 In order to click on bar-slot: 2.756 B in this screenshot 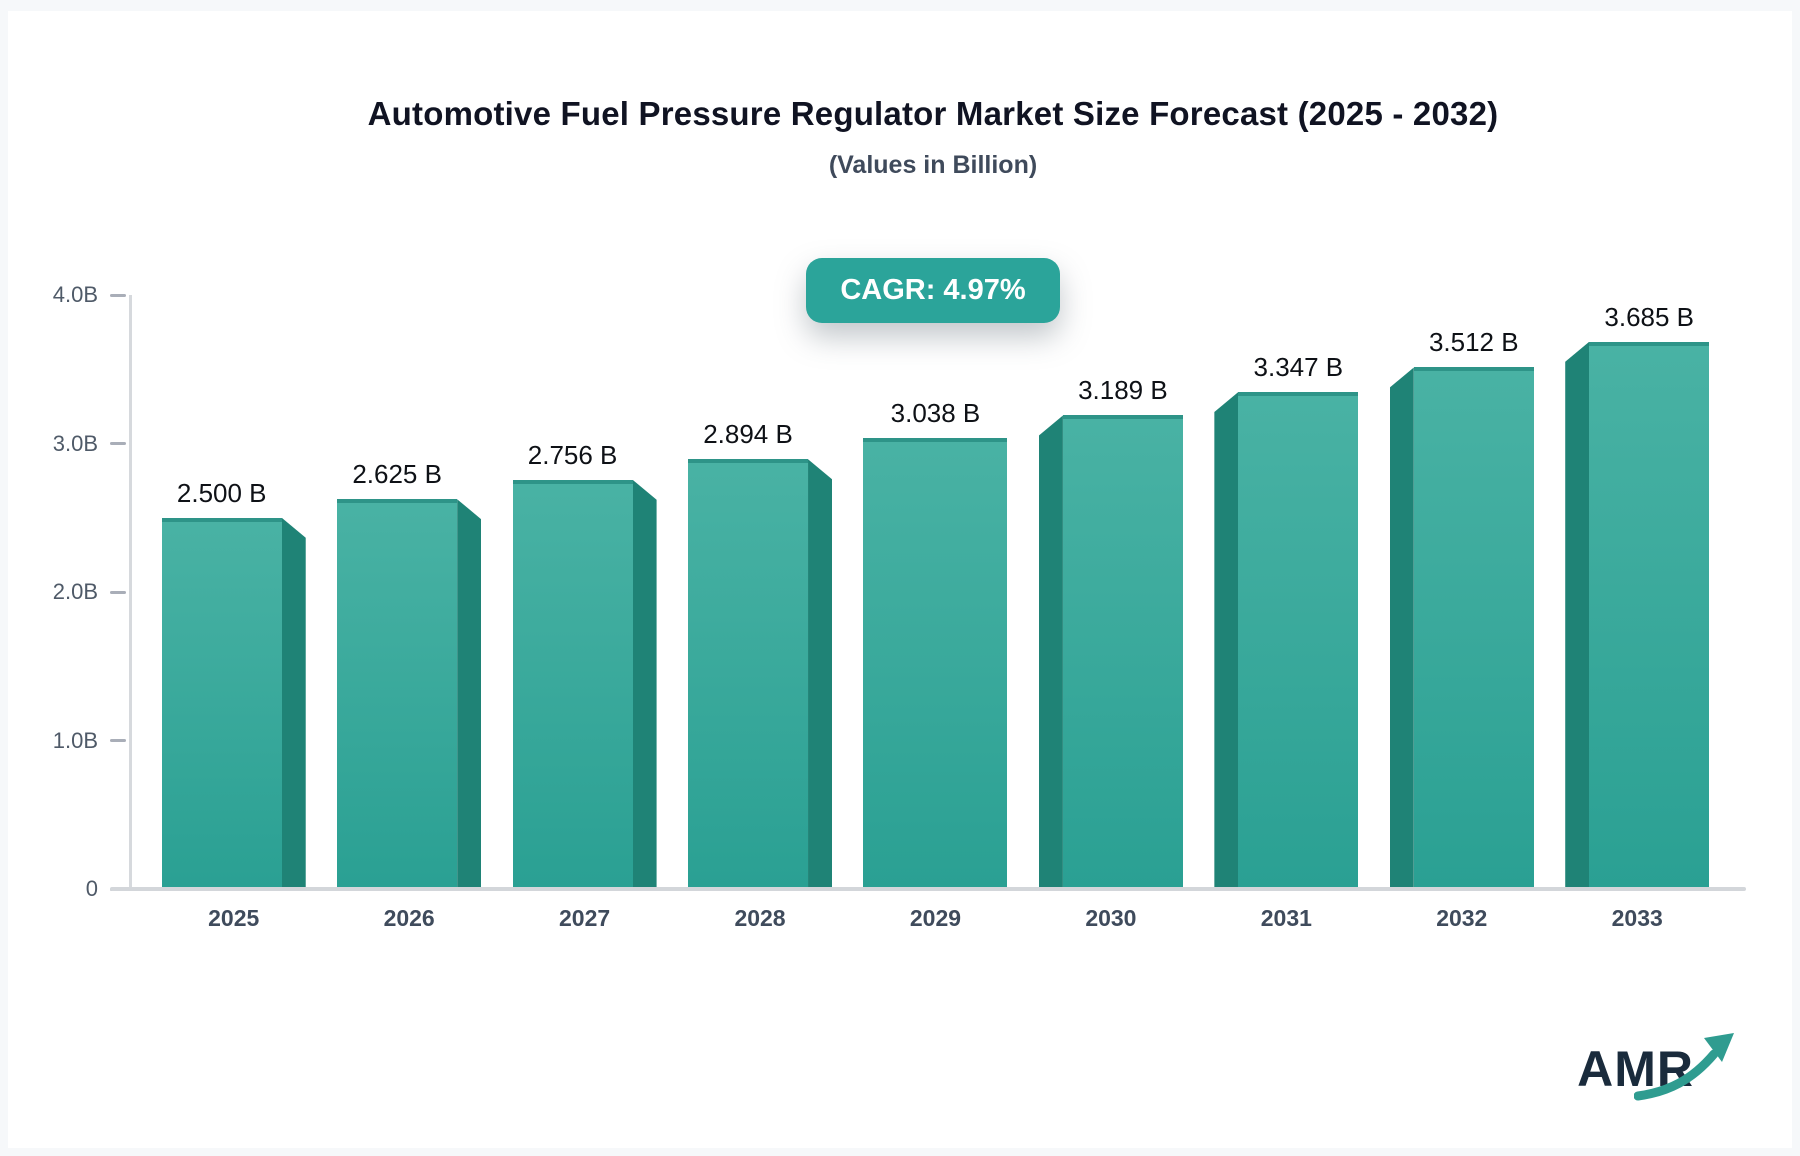, I will do `click(584, 664)`.